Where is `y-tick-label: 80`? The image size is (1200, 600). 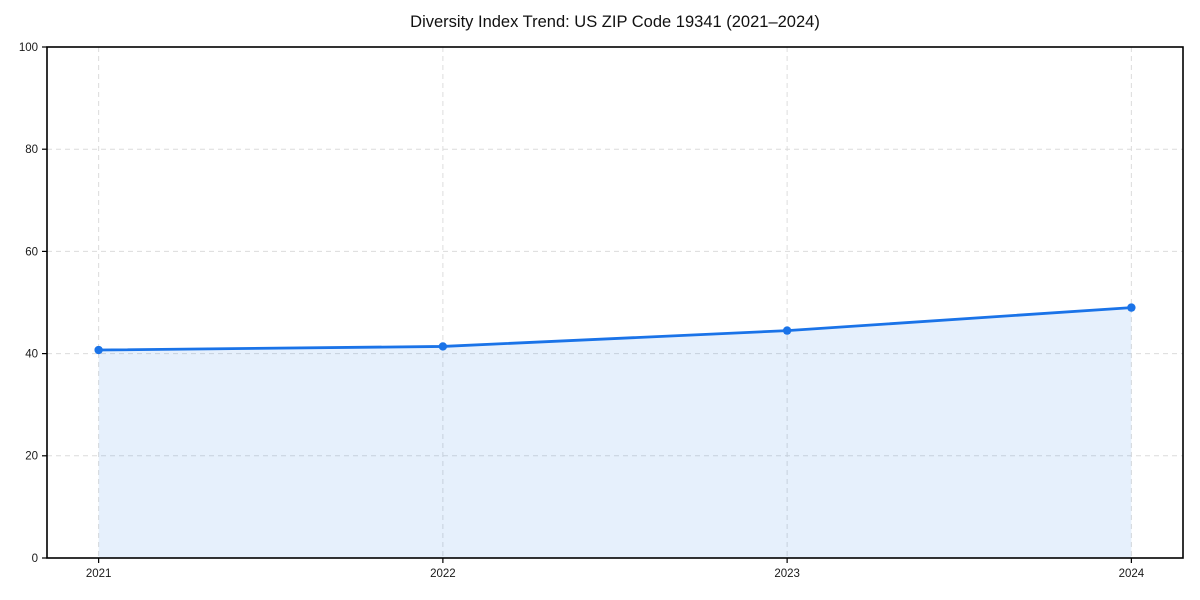 y-tick-label: 80 is located at coordinates (31, 150).